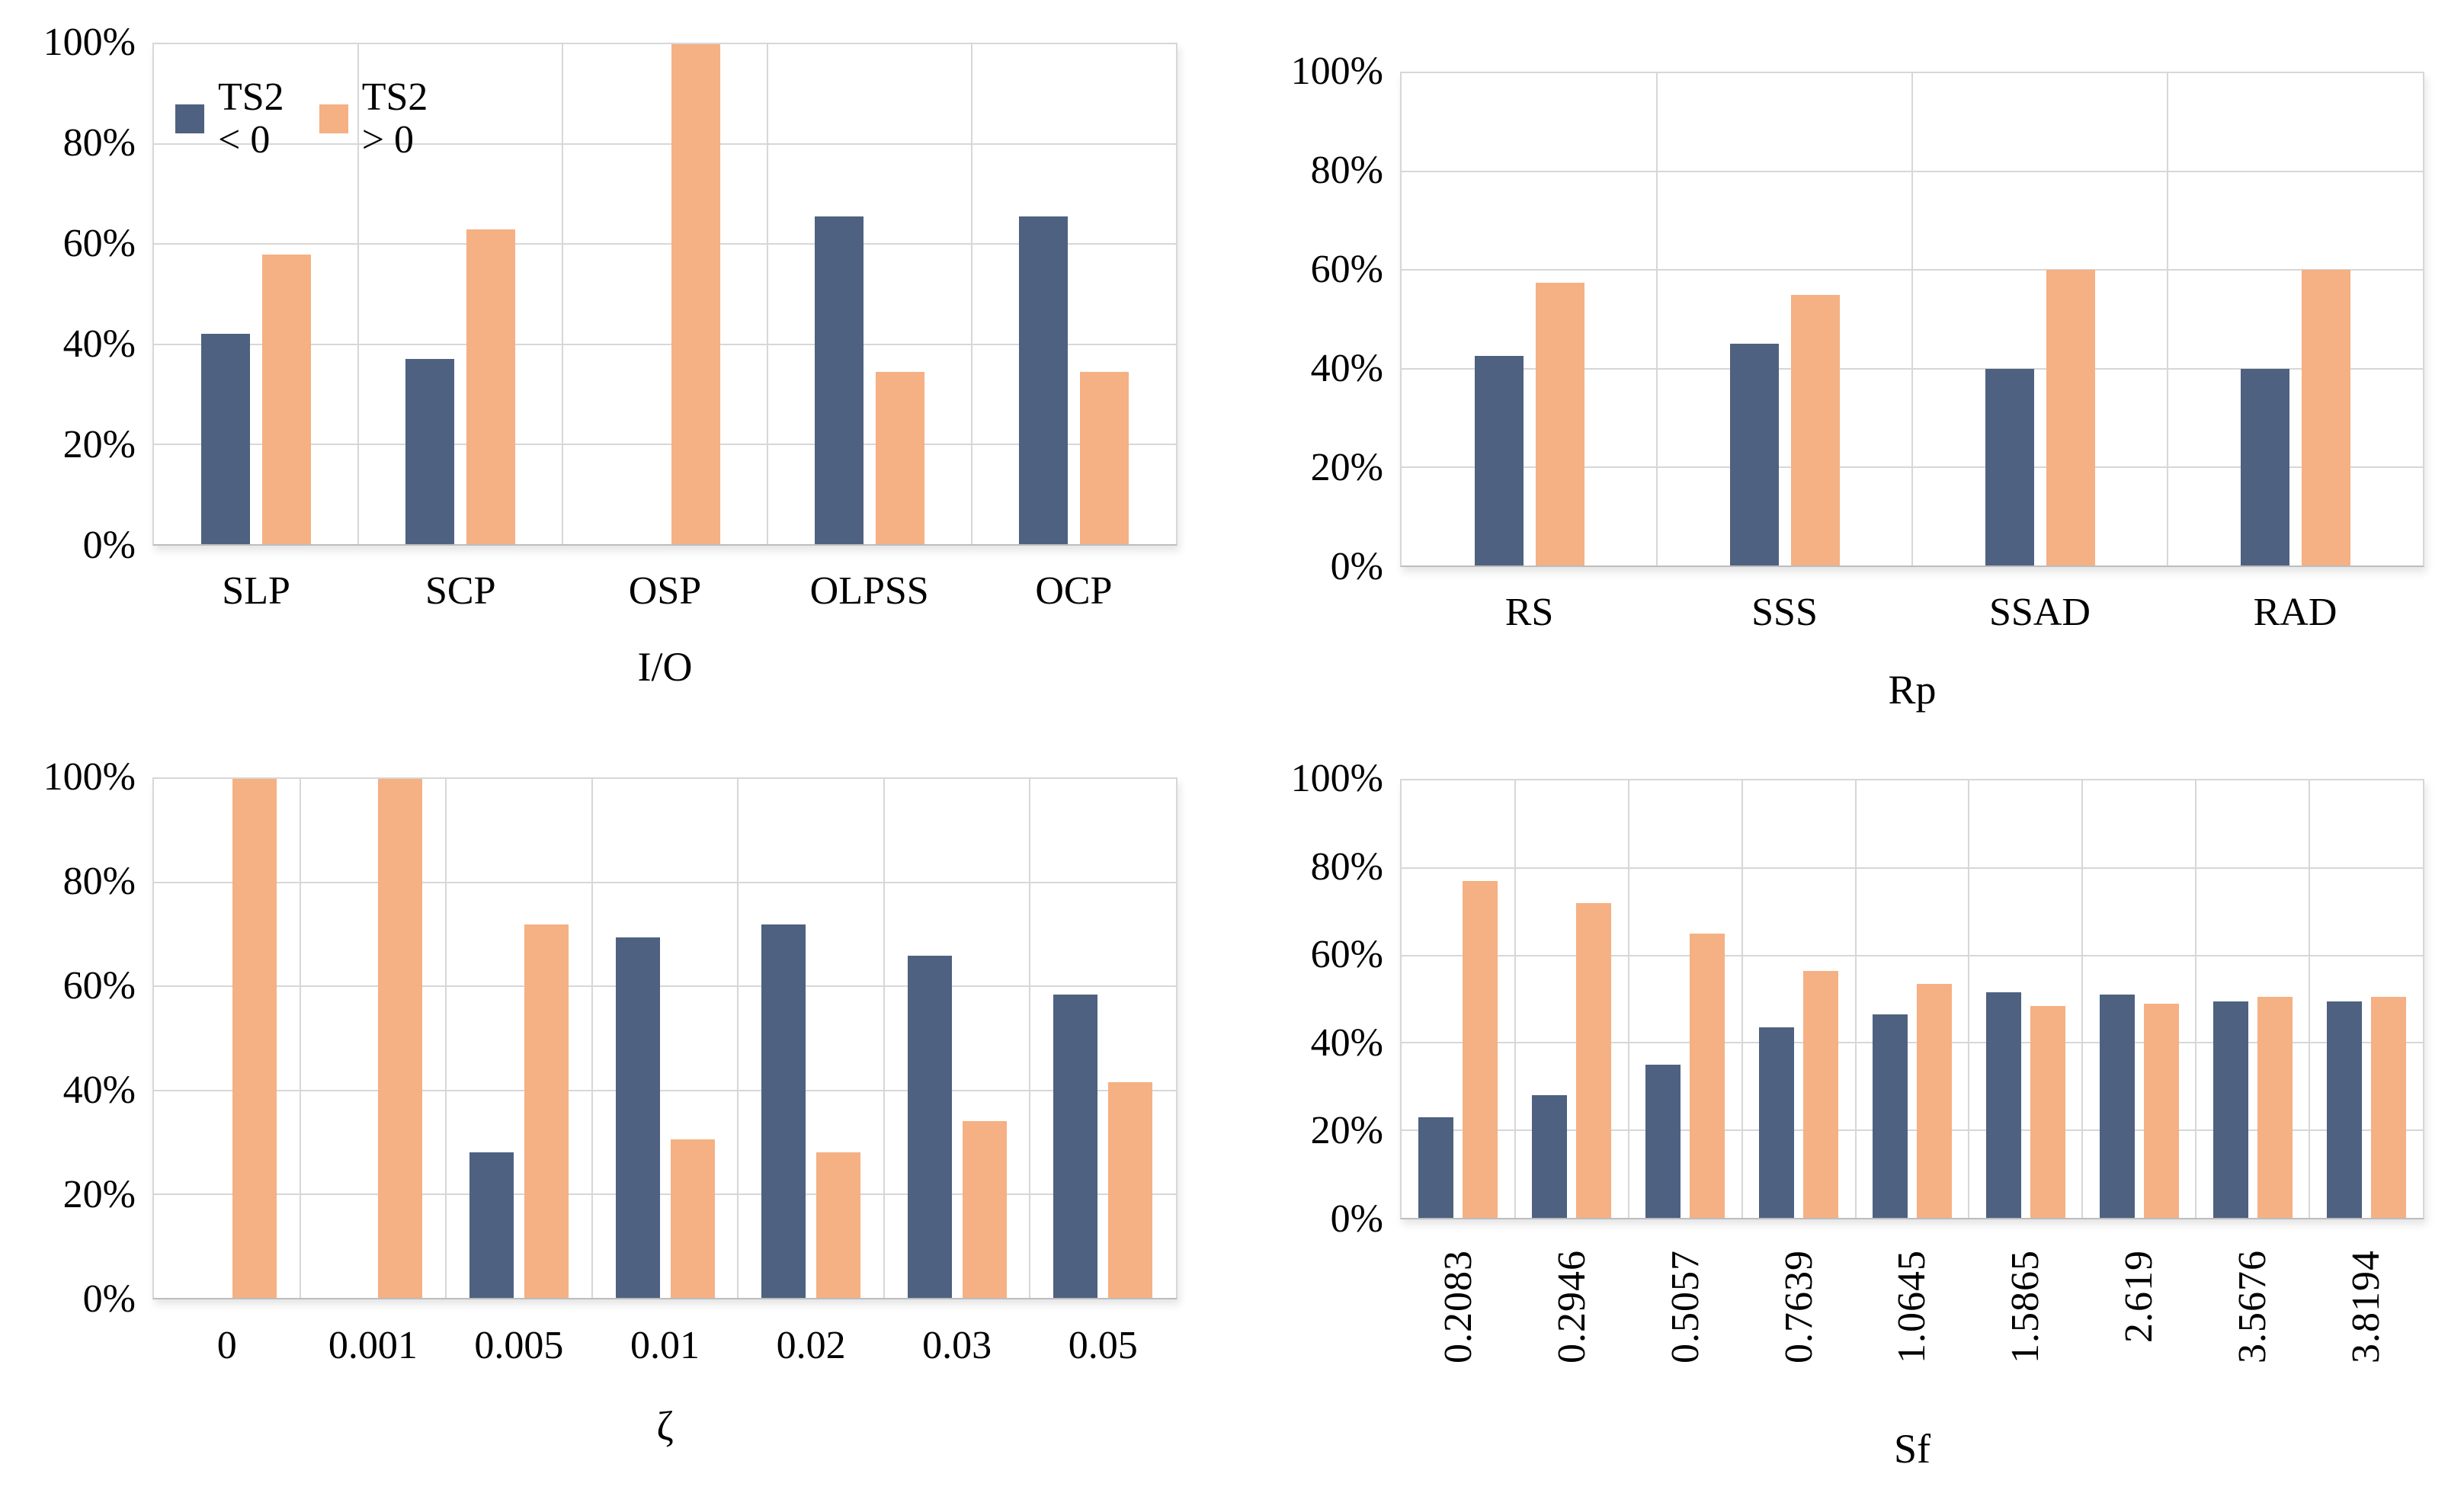 This screenshot has height=1493, width=2464. What do you see at coordinates (2295, 612) in the screenshot?
I see `x-tick-label: RAD` at bounding box center [2295, 612].